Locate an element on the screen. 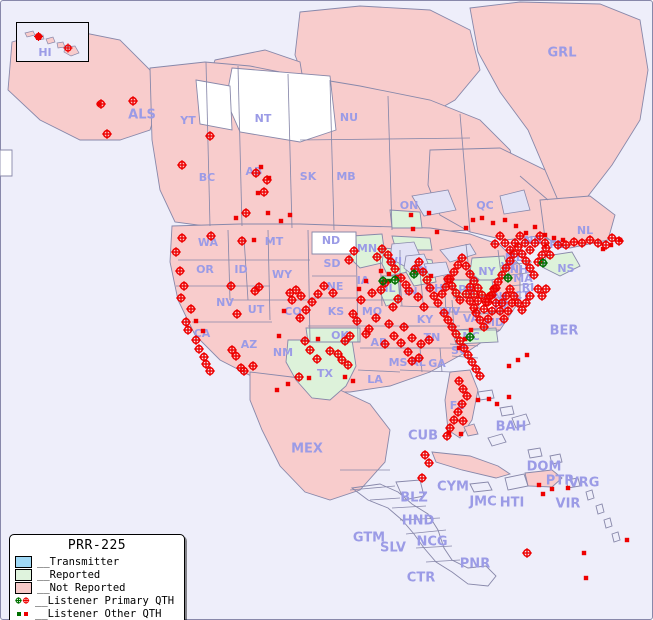 This screenshot has width=653, height=620. region-label-cub: CUB is located at coordinates (423, 436).